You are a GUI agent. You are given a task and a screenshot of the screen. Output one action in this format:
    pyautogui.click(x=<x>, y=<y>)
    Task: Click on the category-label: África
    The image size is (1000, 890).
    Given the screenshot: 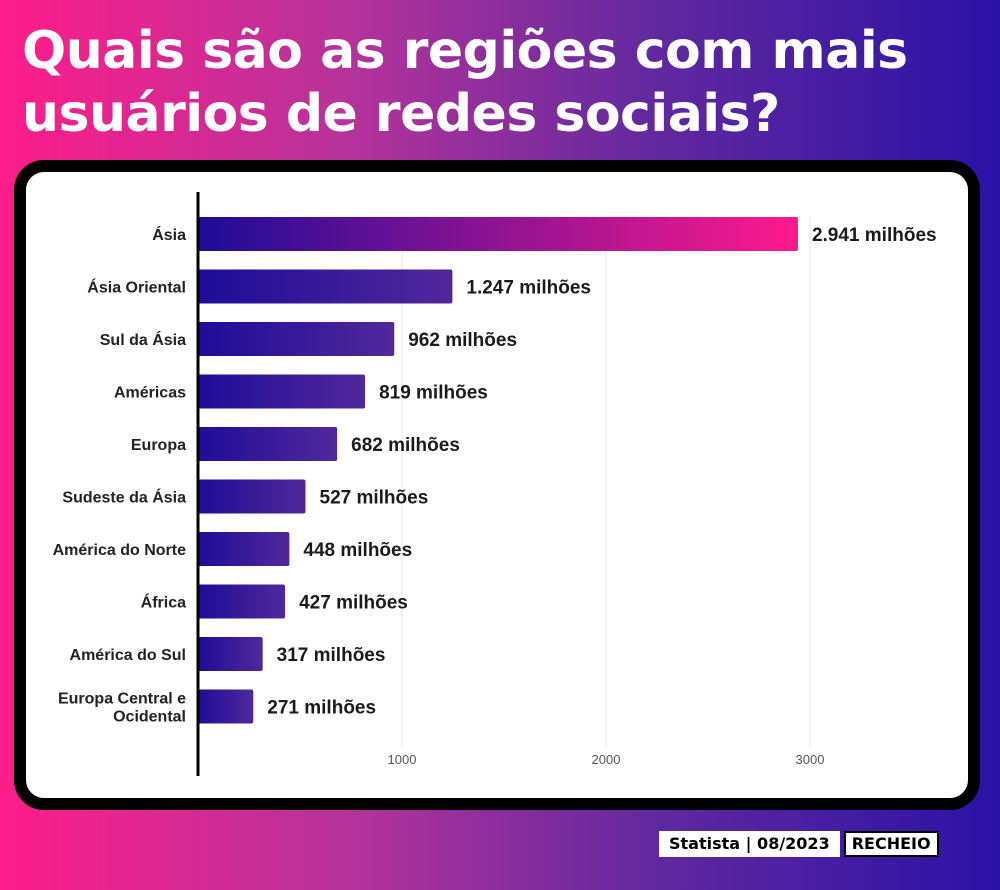 What is the action you would take?
    pyautogui.click(x=163, y=602)
    